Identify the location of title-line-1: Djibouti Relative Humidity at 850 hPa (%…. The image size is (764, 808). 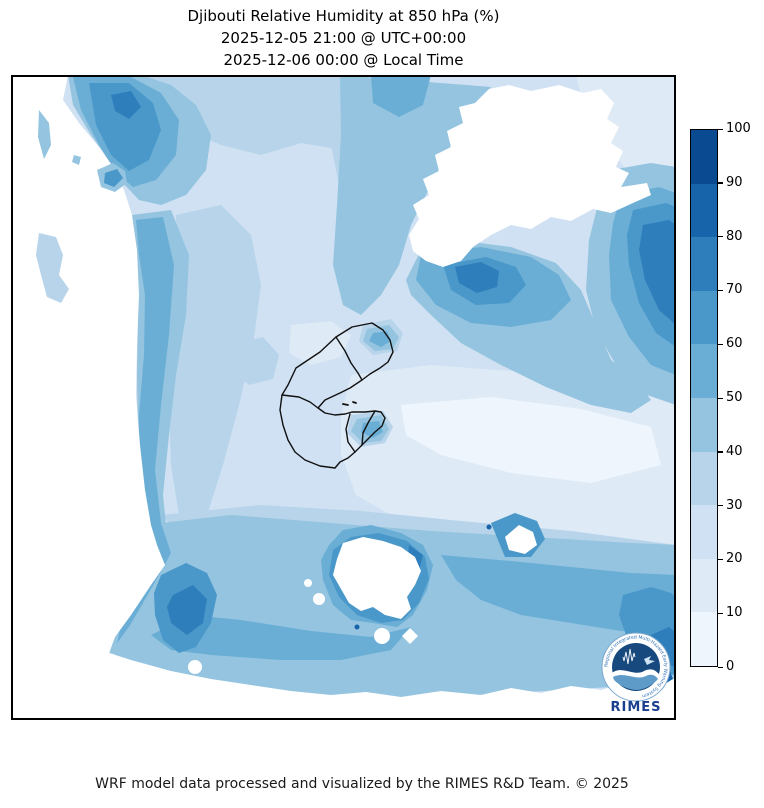
(343, 16).